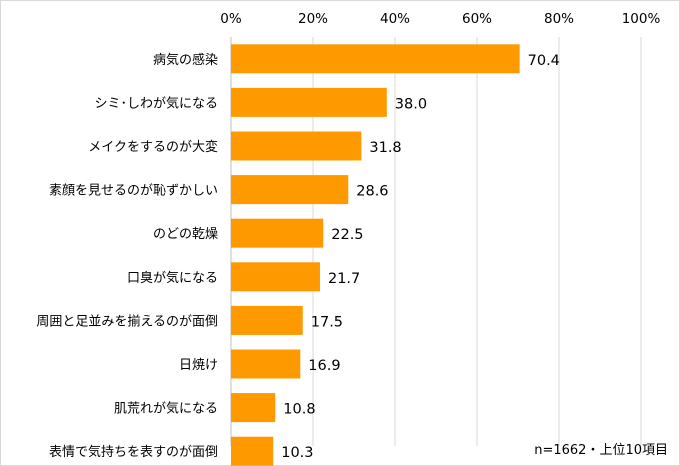  Describe the element at coordinates (133, 191) in the screenshot. I see `category-label: 素顔を見せるのが恥ずかしい` at that location.